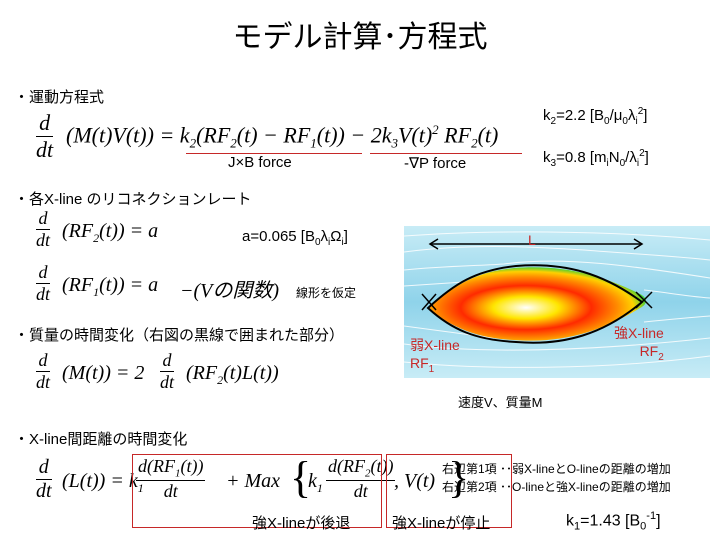  I want to click on eq4-lhs: (M(t)) = 2, so click(103, 373).